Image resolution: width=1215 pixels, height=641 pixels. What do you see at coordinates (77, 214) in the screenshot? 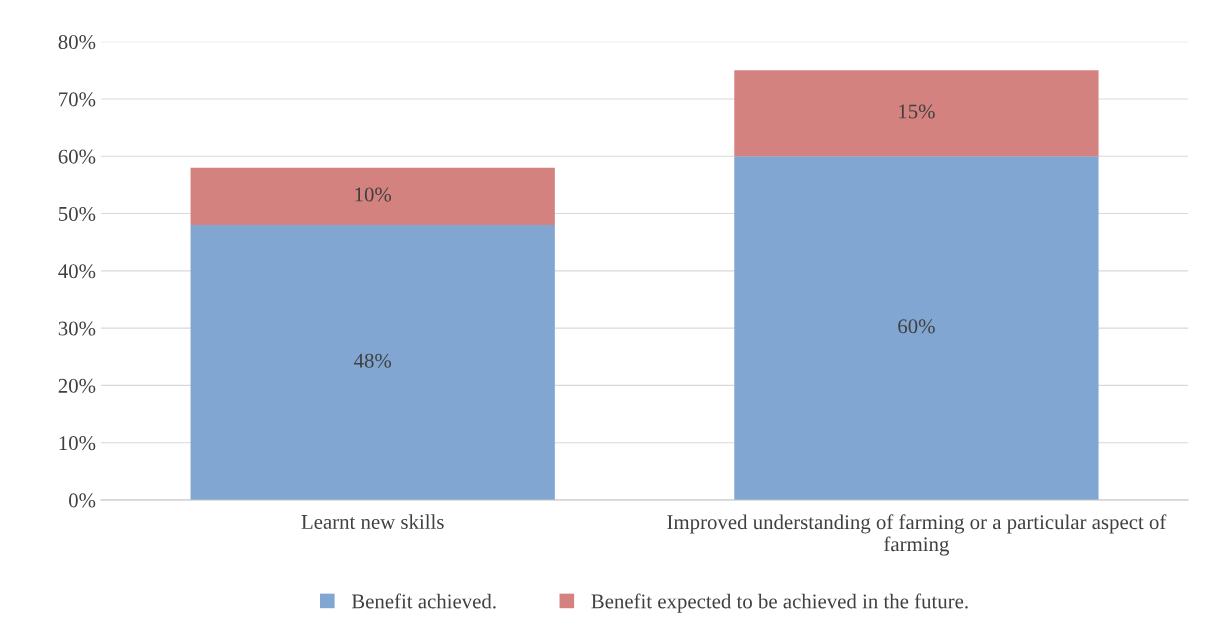
I see `y-tick-label: 50%` at bounding box center [77, 214].